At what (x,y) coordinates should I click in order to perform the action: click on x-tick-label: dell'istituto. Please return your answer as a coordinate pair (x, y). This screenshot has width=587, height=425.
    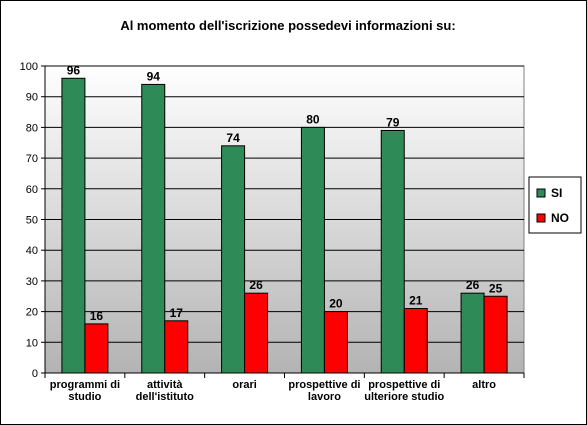
    Looking at the image, I should click on (165, 397).